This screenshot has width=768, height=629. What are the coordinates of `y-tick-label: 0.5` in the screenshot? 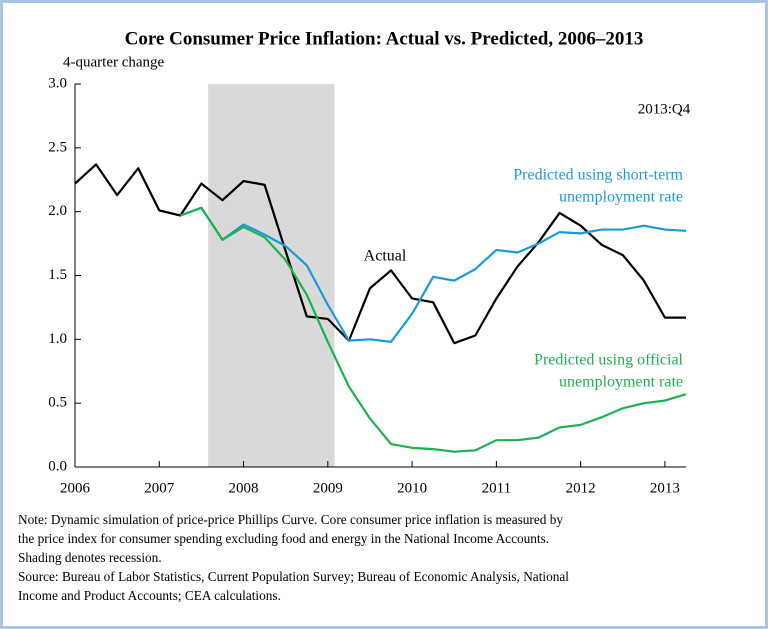 It's located at (57, 403).